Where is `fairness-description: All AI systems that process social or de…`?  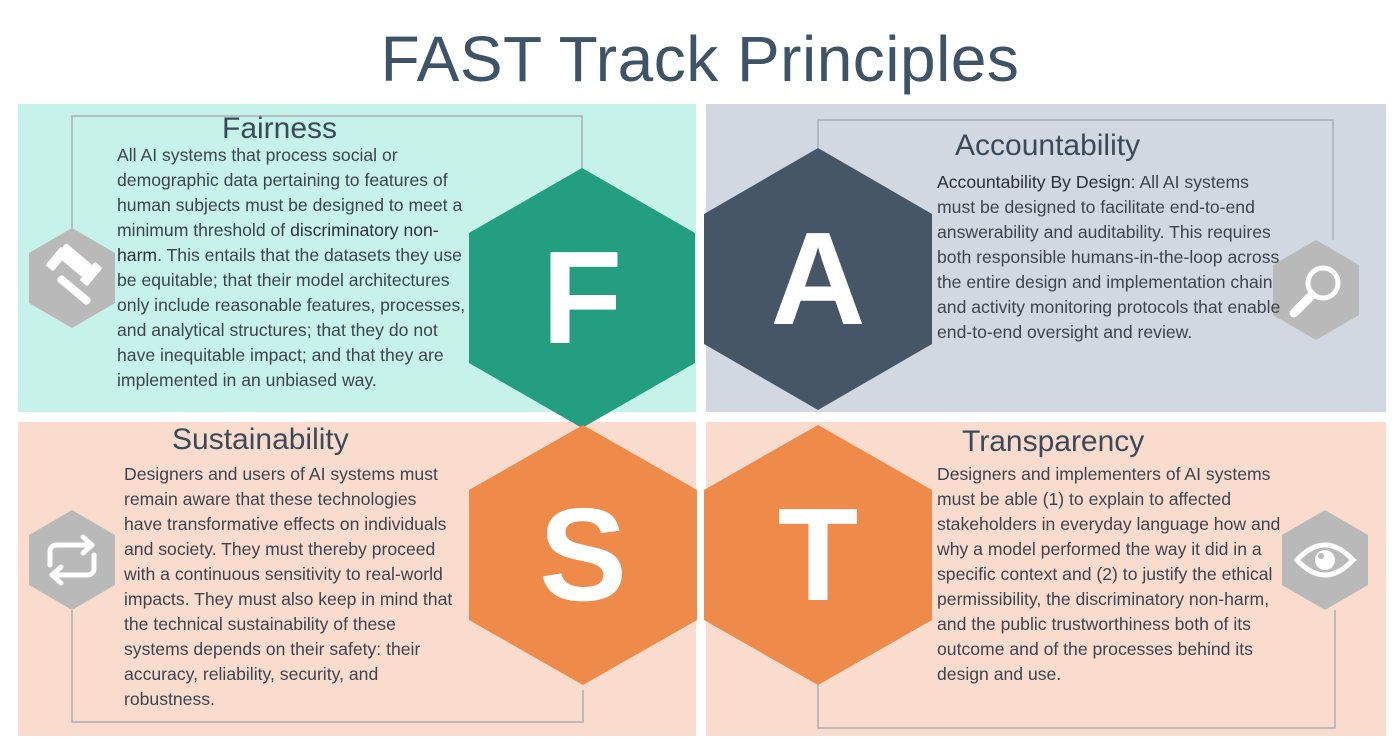
fairness-description: All AI systems that process social or de… is located at coordinates (297, 268).